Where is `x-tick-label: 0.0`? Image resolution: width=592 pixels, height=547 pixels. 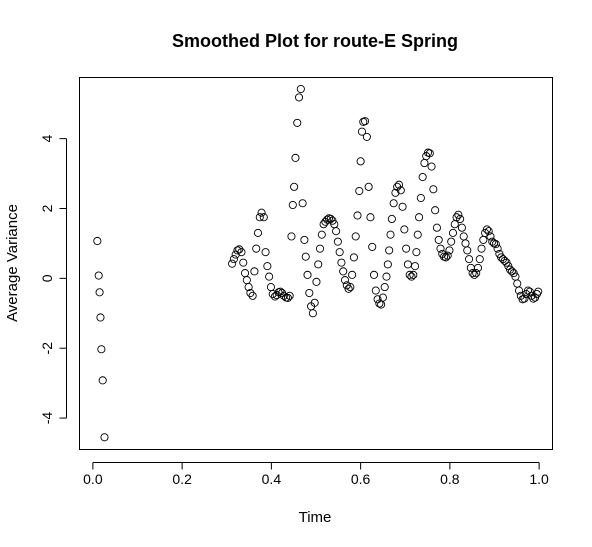 x-tick-label: 0.0 is located at coordinates (93, 479).